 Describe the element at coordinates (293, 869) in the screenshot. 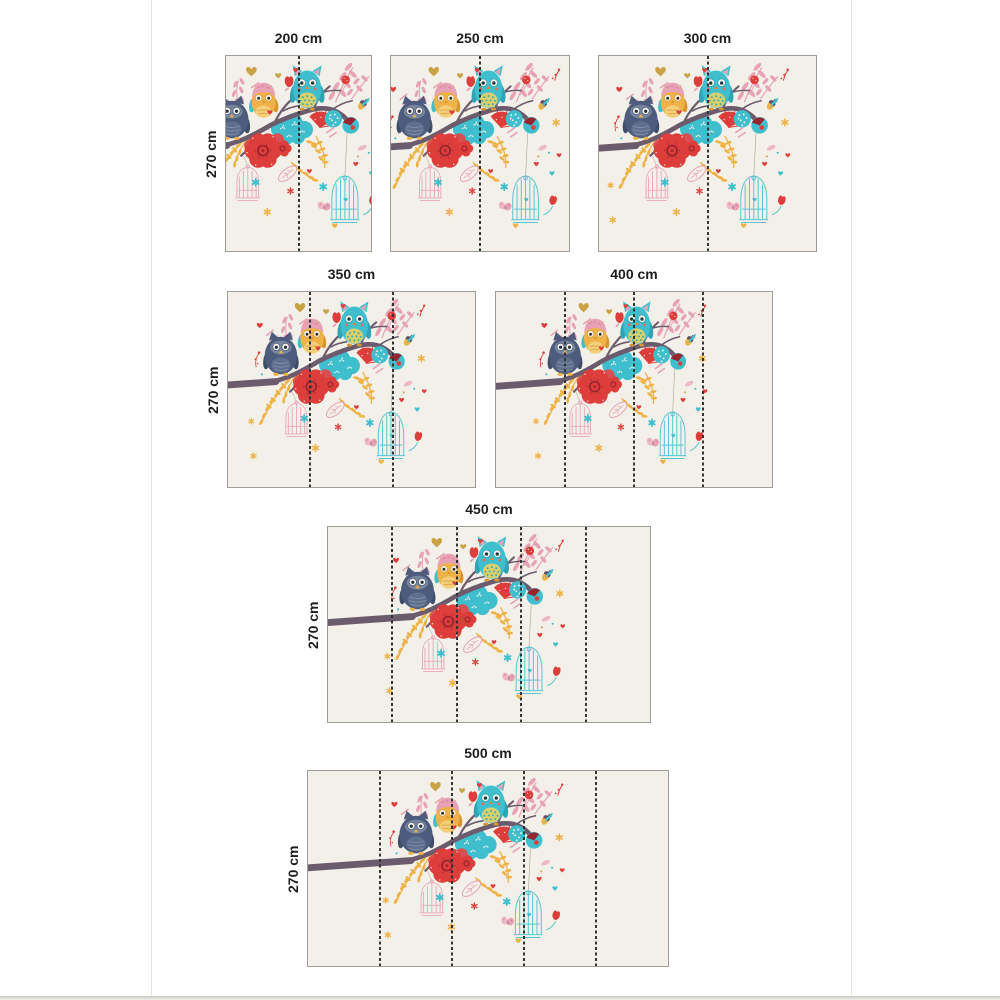

I see `height-label-row-4: 270 cm` at that location.